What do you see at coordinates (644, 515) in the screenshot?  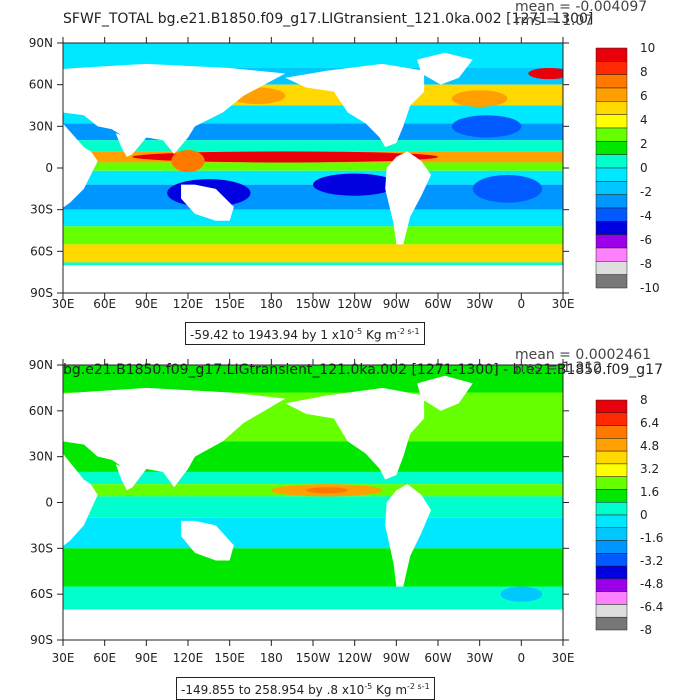 I see `colorbar-label: 0` at bounding box center [644, 515].